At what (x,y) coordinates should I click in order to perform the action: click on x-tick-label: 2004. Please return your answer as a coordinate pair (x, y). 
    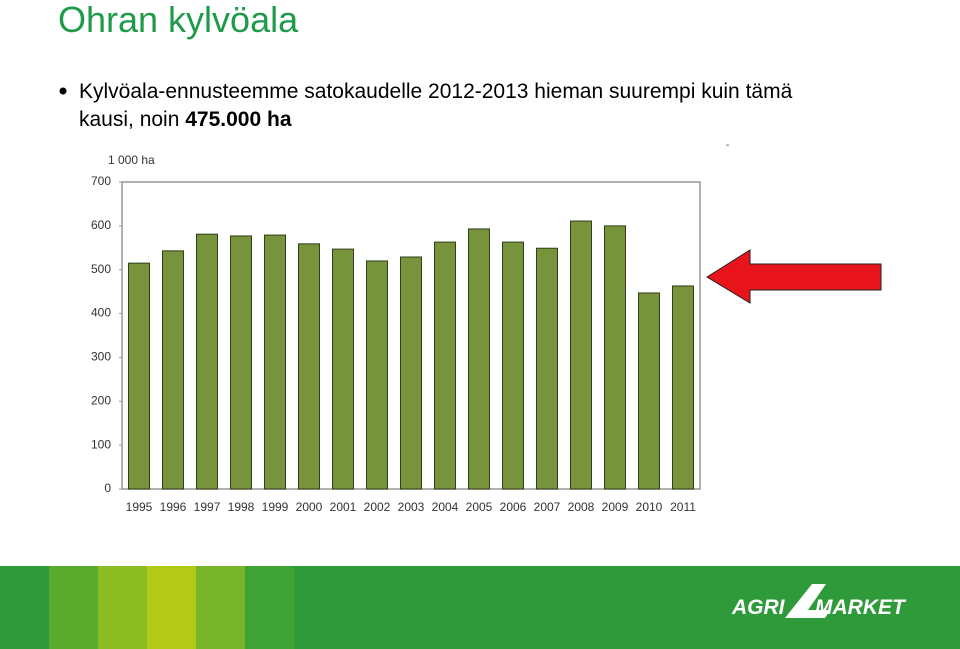
    Looking at the image, I should click on (445, 507).